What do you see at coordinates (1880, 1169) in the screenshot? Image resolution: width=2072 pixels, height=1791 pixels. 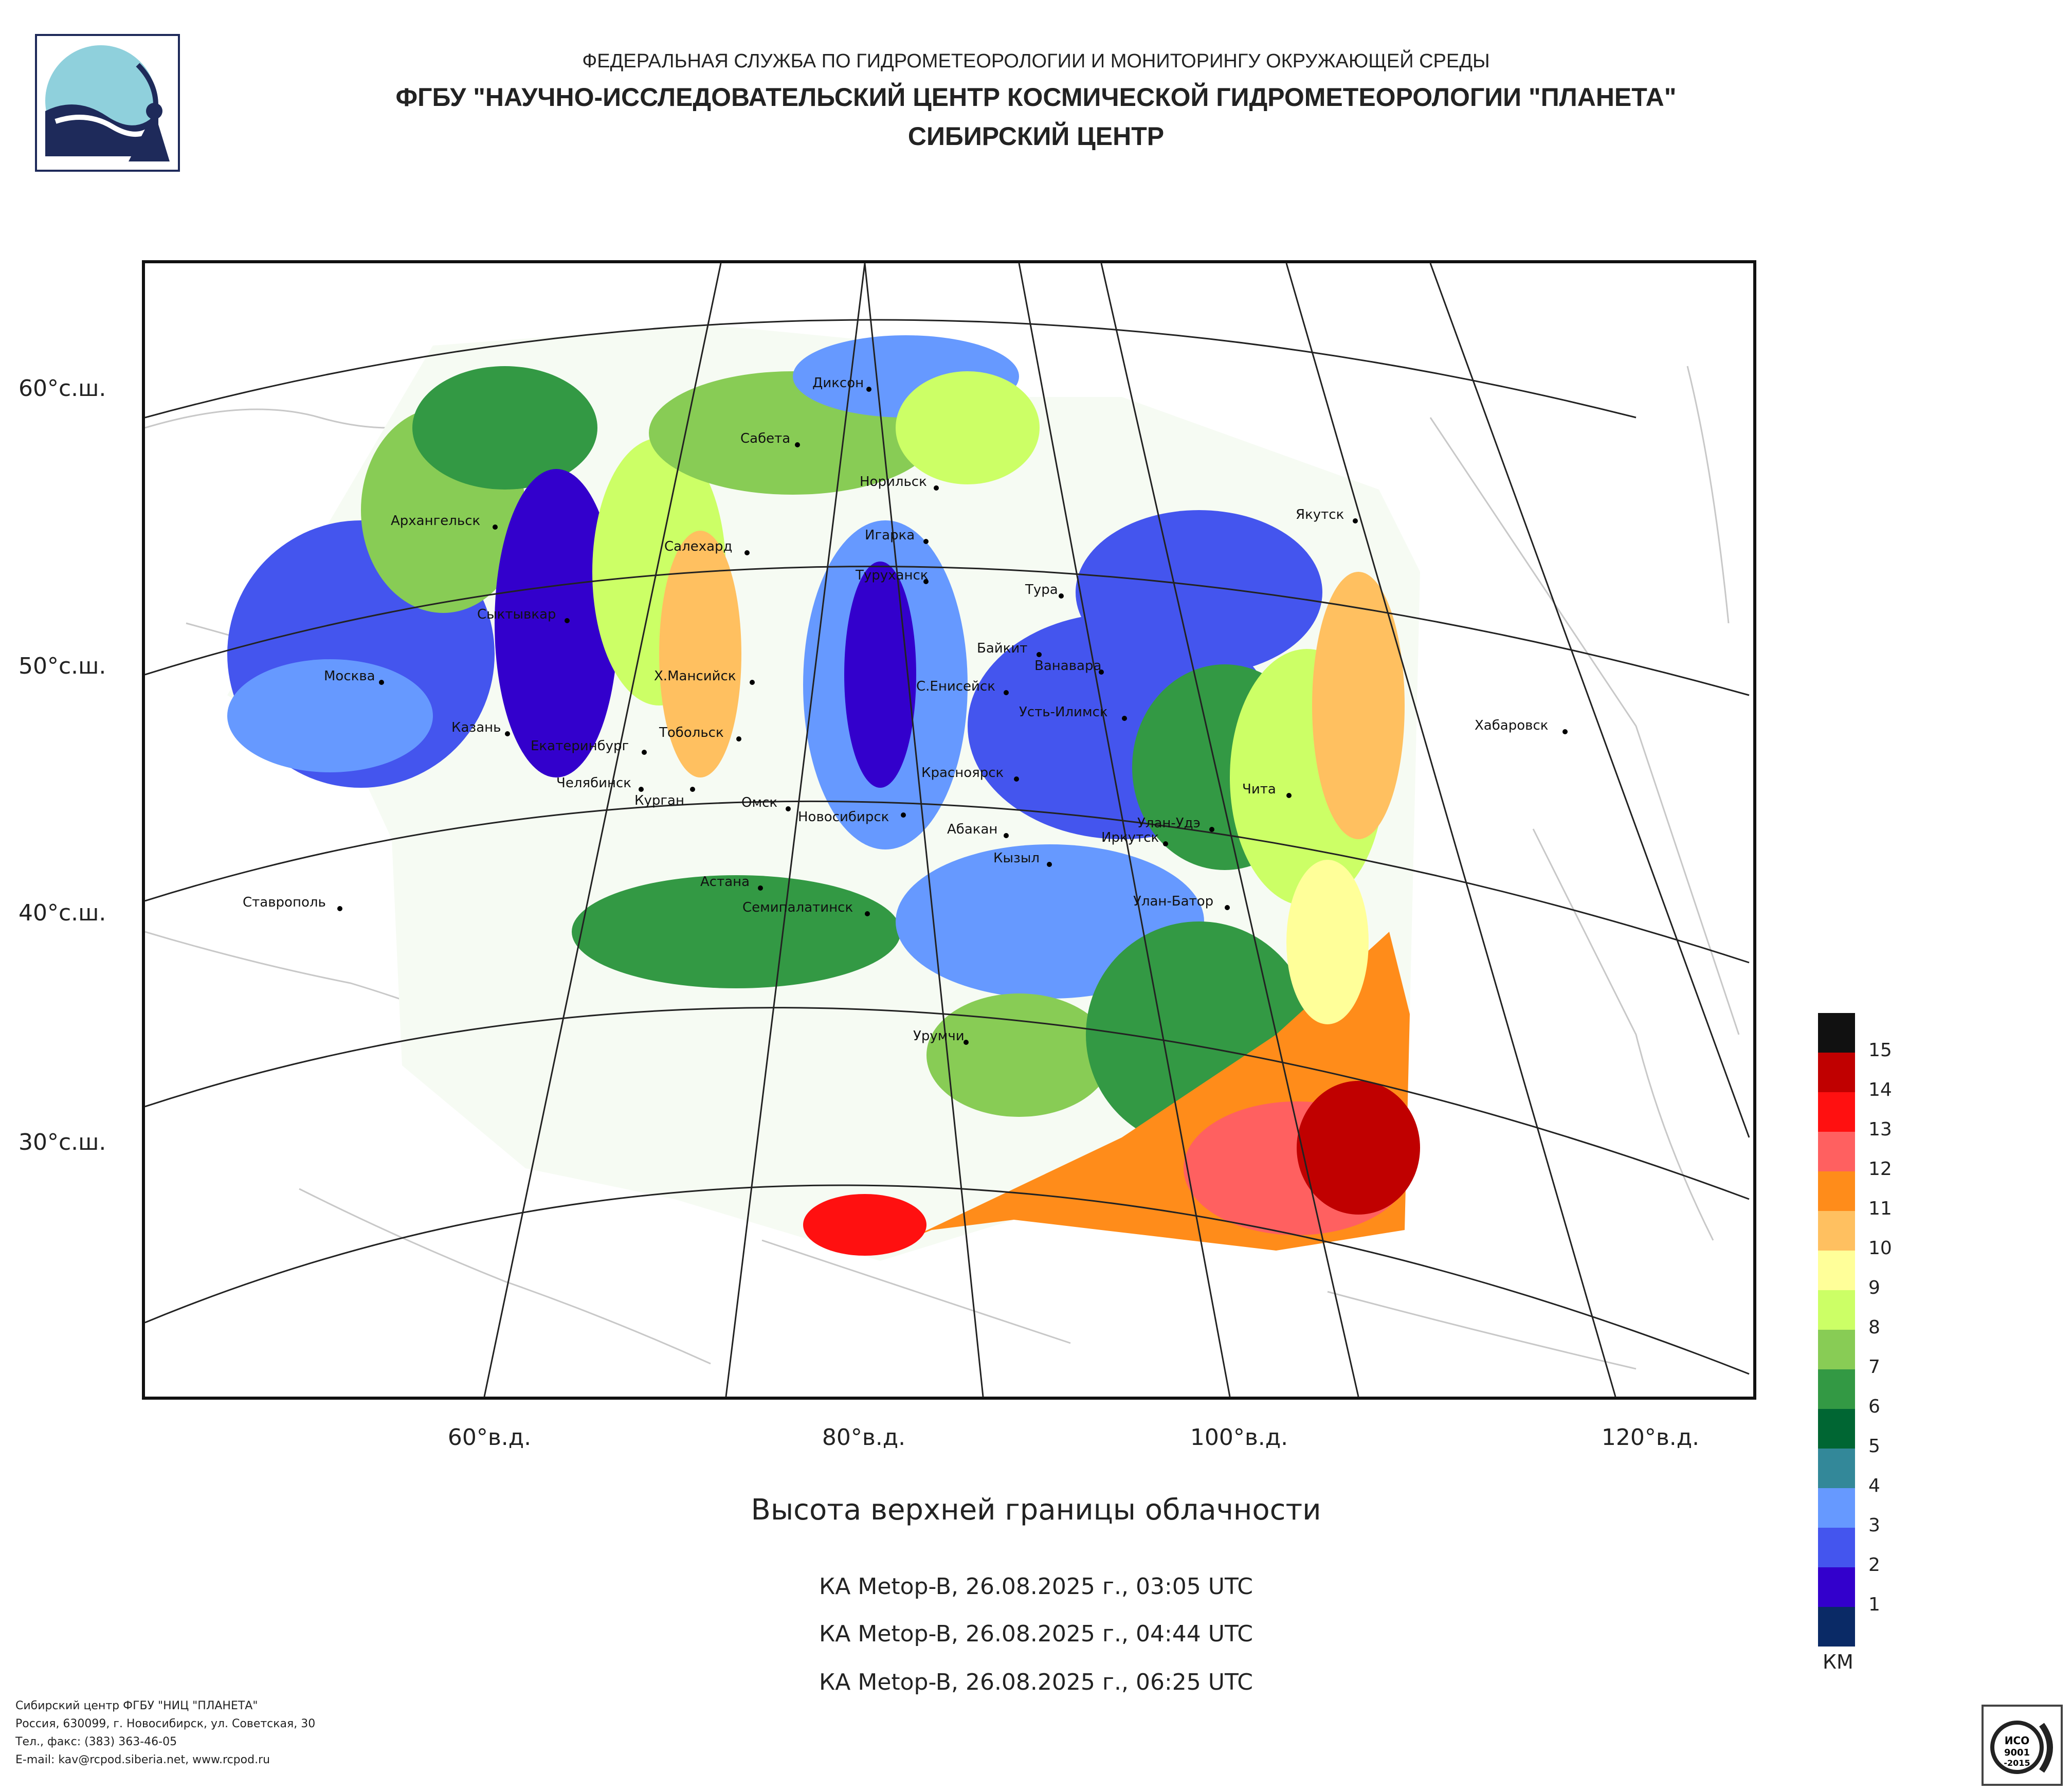 I see `legend-value: 12` at bounding box center [1880, 1169].